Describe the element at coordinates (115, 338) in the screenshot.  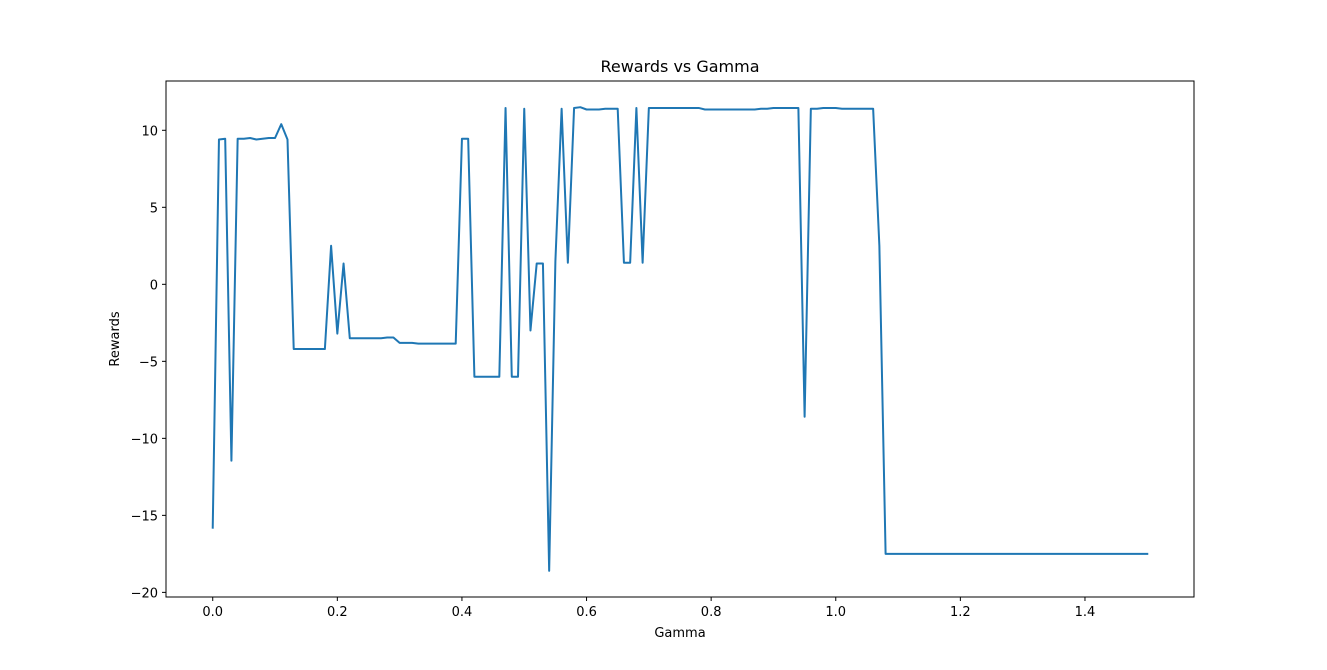
I see `y-axis-label: Rewards` at that location.